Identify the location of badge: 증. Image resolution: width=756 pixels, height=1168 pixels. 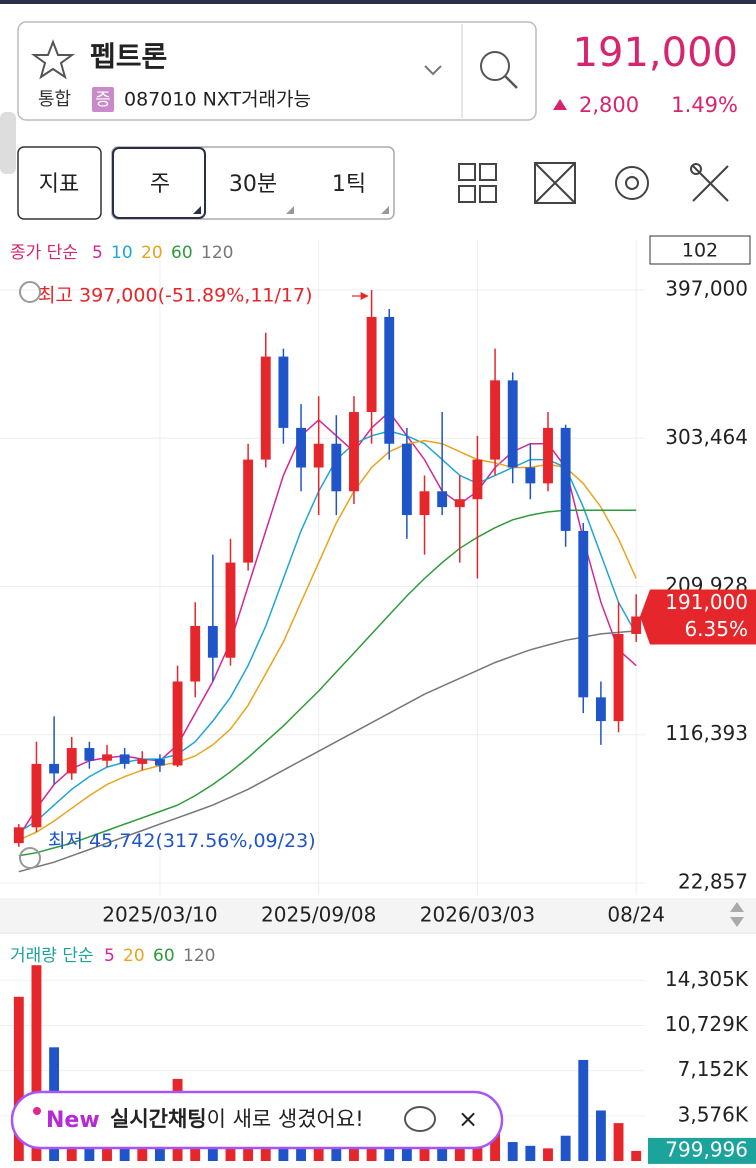
(103, 100).